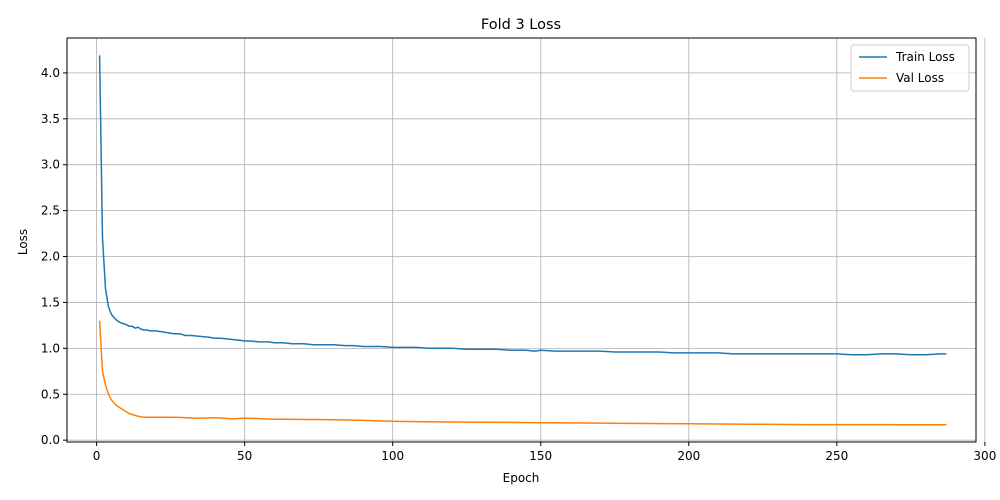 This screenshot has width=1000, height=500. Describe the element at coordinates (50, 348) in the screenshot. I see `y-tick-label: 1.0` at that location.